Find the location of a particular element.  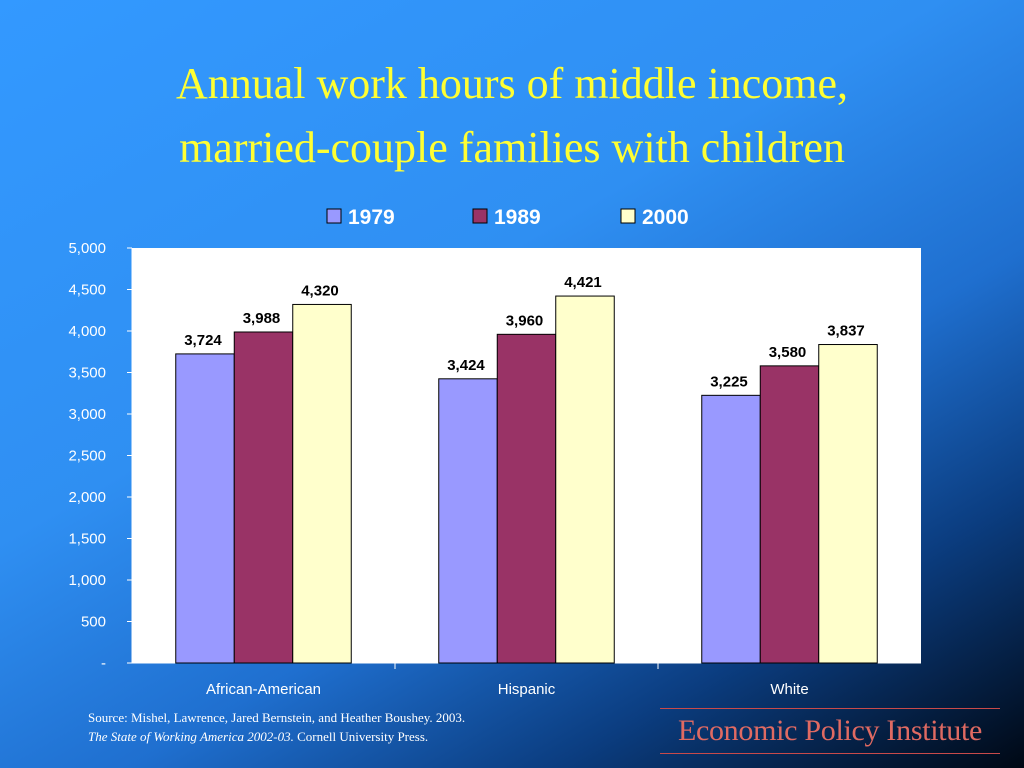

brand-logo-text: Economic Policy Institute is located at coordinates (830, 731).